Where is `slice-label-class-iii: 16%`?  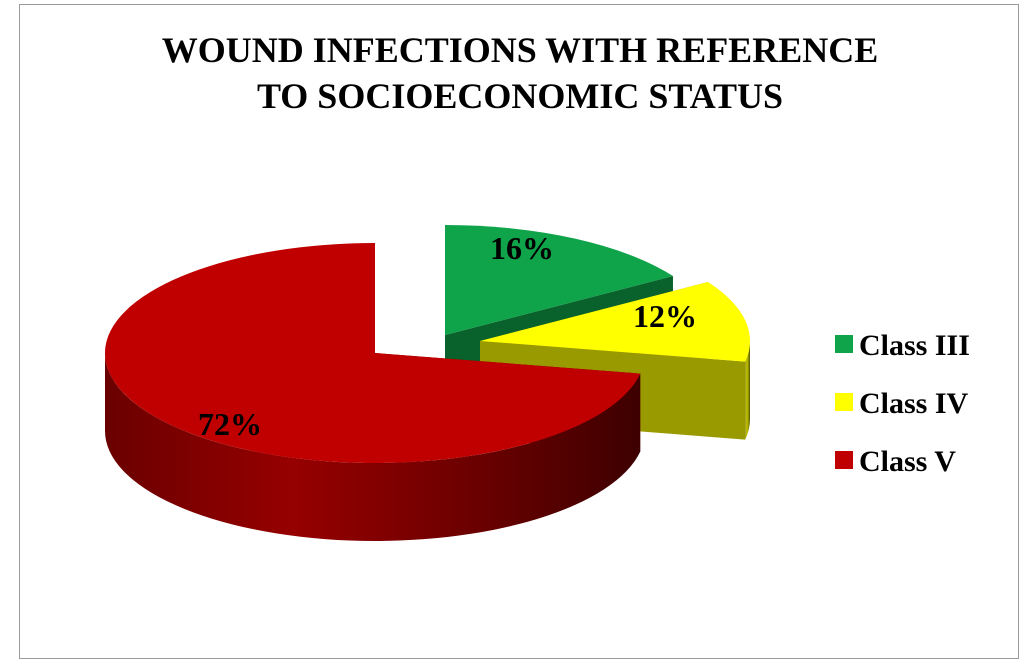
slice-label-class-iii: 16% is located at coordinates (522, 248).